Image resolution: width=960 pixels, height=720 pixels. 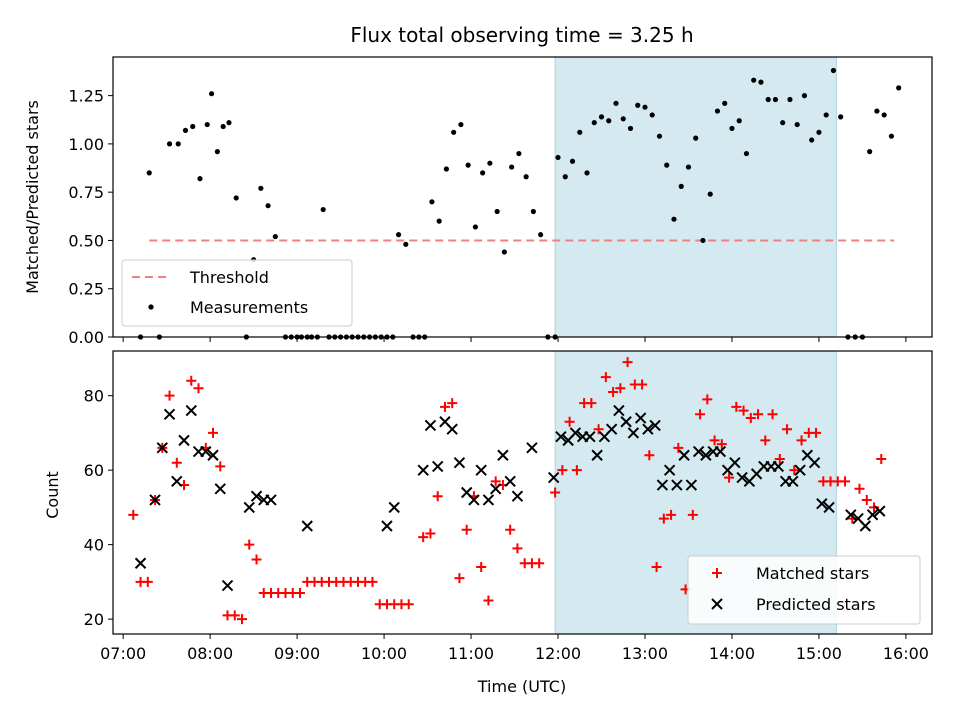 What do you see at coordinates (812, 573) in the screenshot?
I see `legend-matched-label: Matched stars` at bounding box center [812, 573].